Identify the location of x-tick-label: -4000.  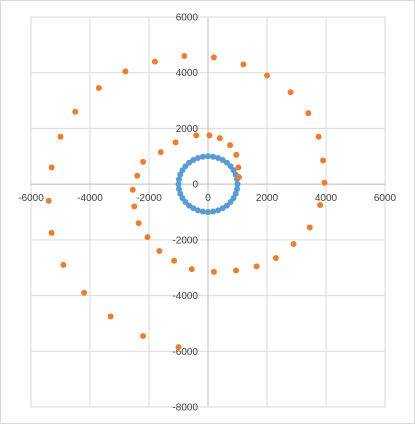
(90, 198).